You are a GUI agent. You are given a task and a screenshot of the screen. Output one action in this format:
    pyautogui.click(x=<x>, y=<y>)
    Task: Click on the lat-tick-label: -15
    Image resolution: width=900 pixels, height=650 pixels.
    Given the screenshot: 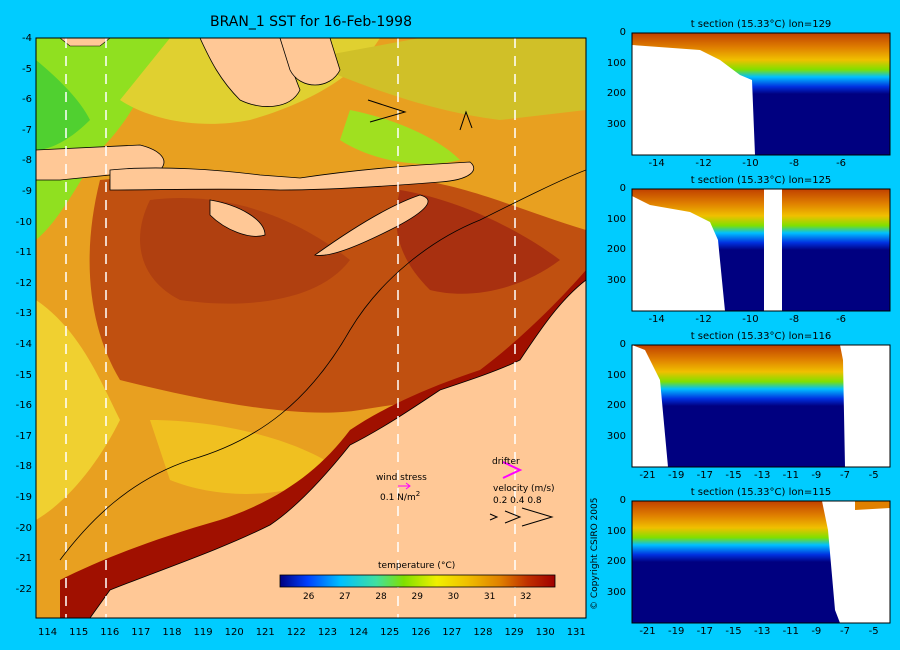 What is the action you would take?
    pyautogui.click(x=23, y=375)
    